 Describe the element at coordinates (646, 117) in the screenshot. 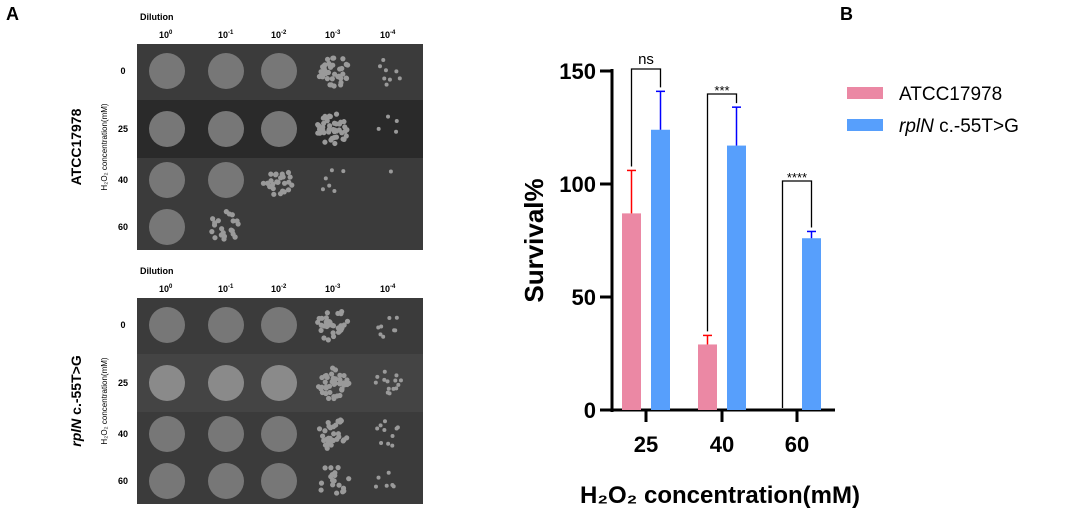

I see `significance-bracket` at that location.